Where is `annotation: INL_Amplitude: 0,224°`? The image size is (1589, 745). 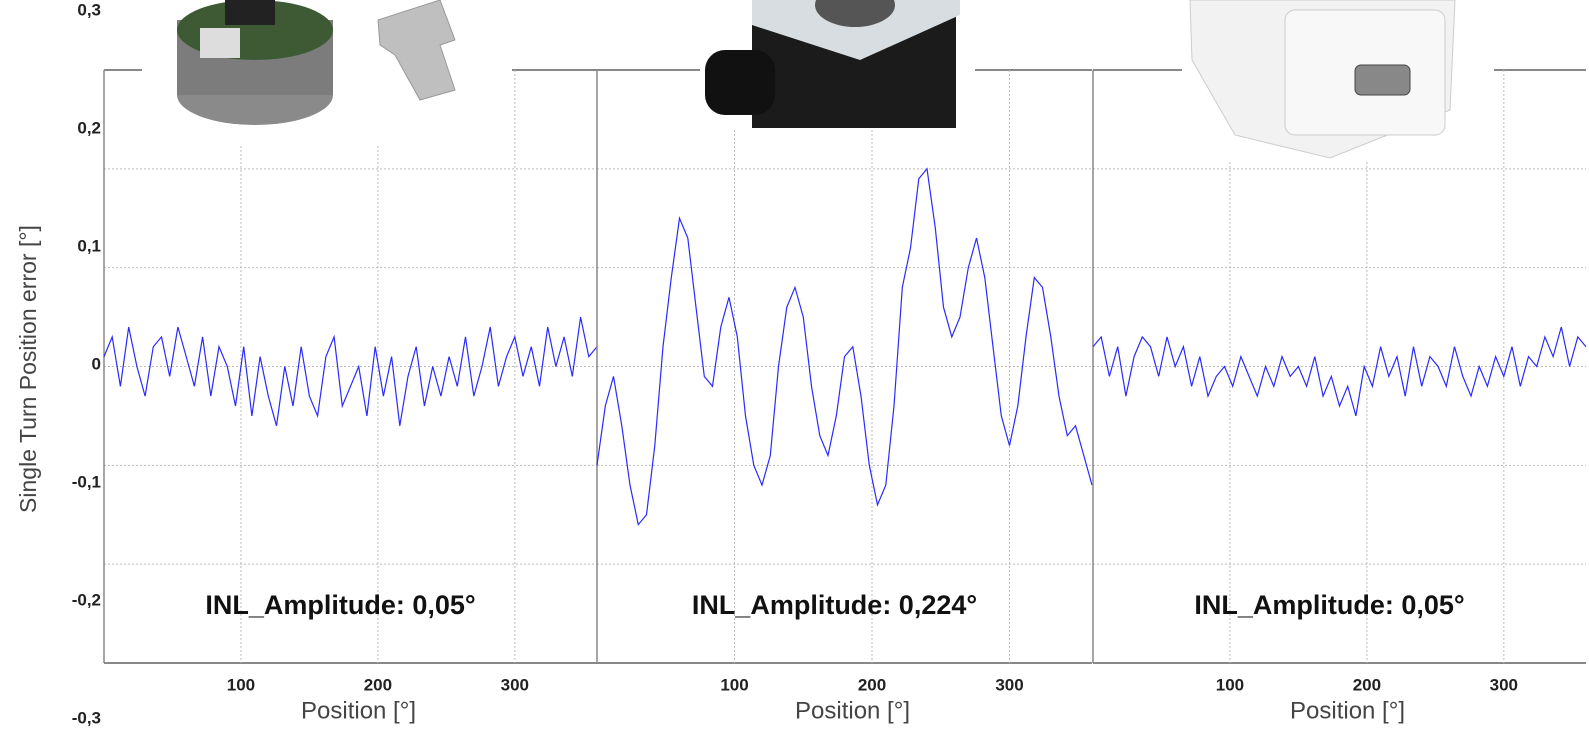
annotation: INL_Amplitude: 0,224° is located at coordinates (834, 605).